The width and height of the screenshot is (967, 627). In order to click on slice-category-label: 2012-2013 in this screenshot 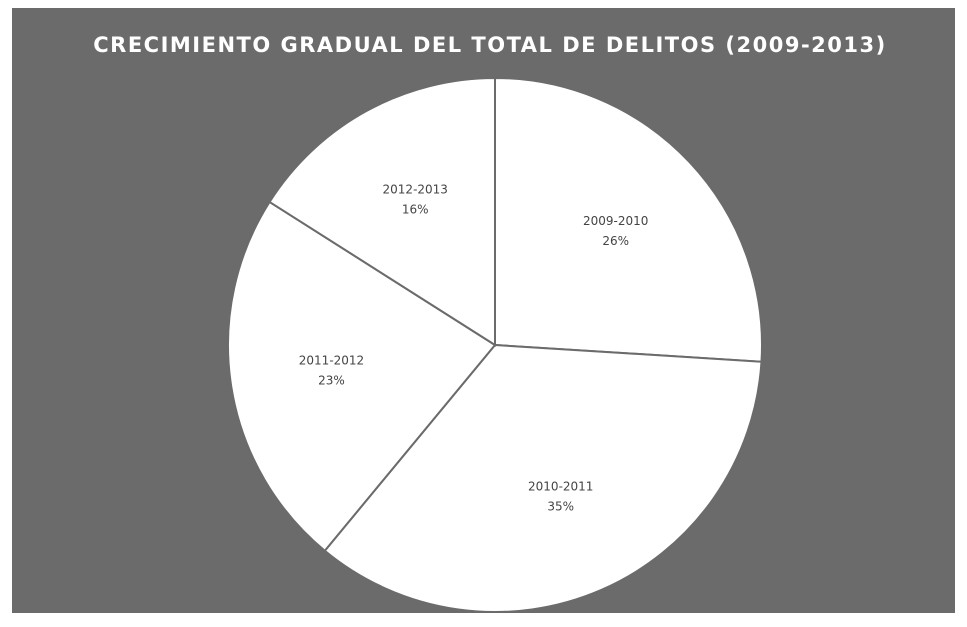, I will do `click(415, 189)`.